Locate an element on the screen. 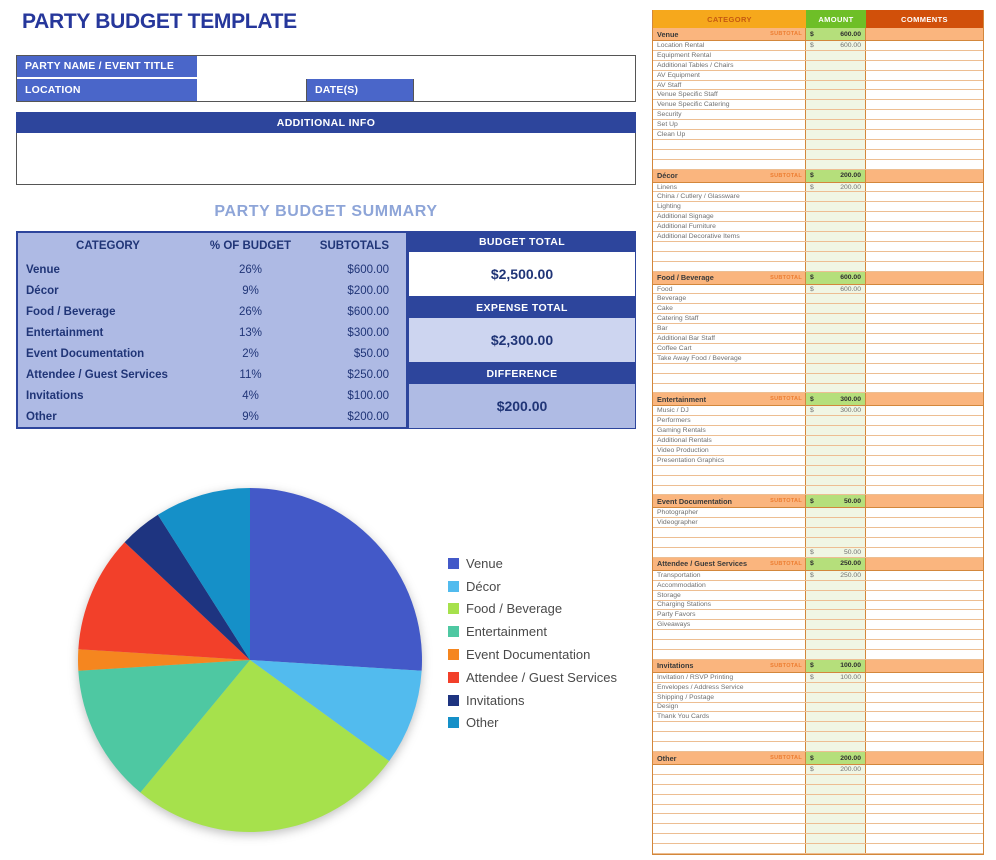 This screenshot has width=996, height=860. item-amount-cell: $50.00 is located at coordinates (836, 552).